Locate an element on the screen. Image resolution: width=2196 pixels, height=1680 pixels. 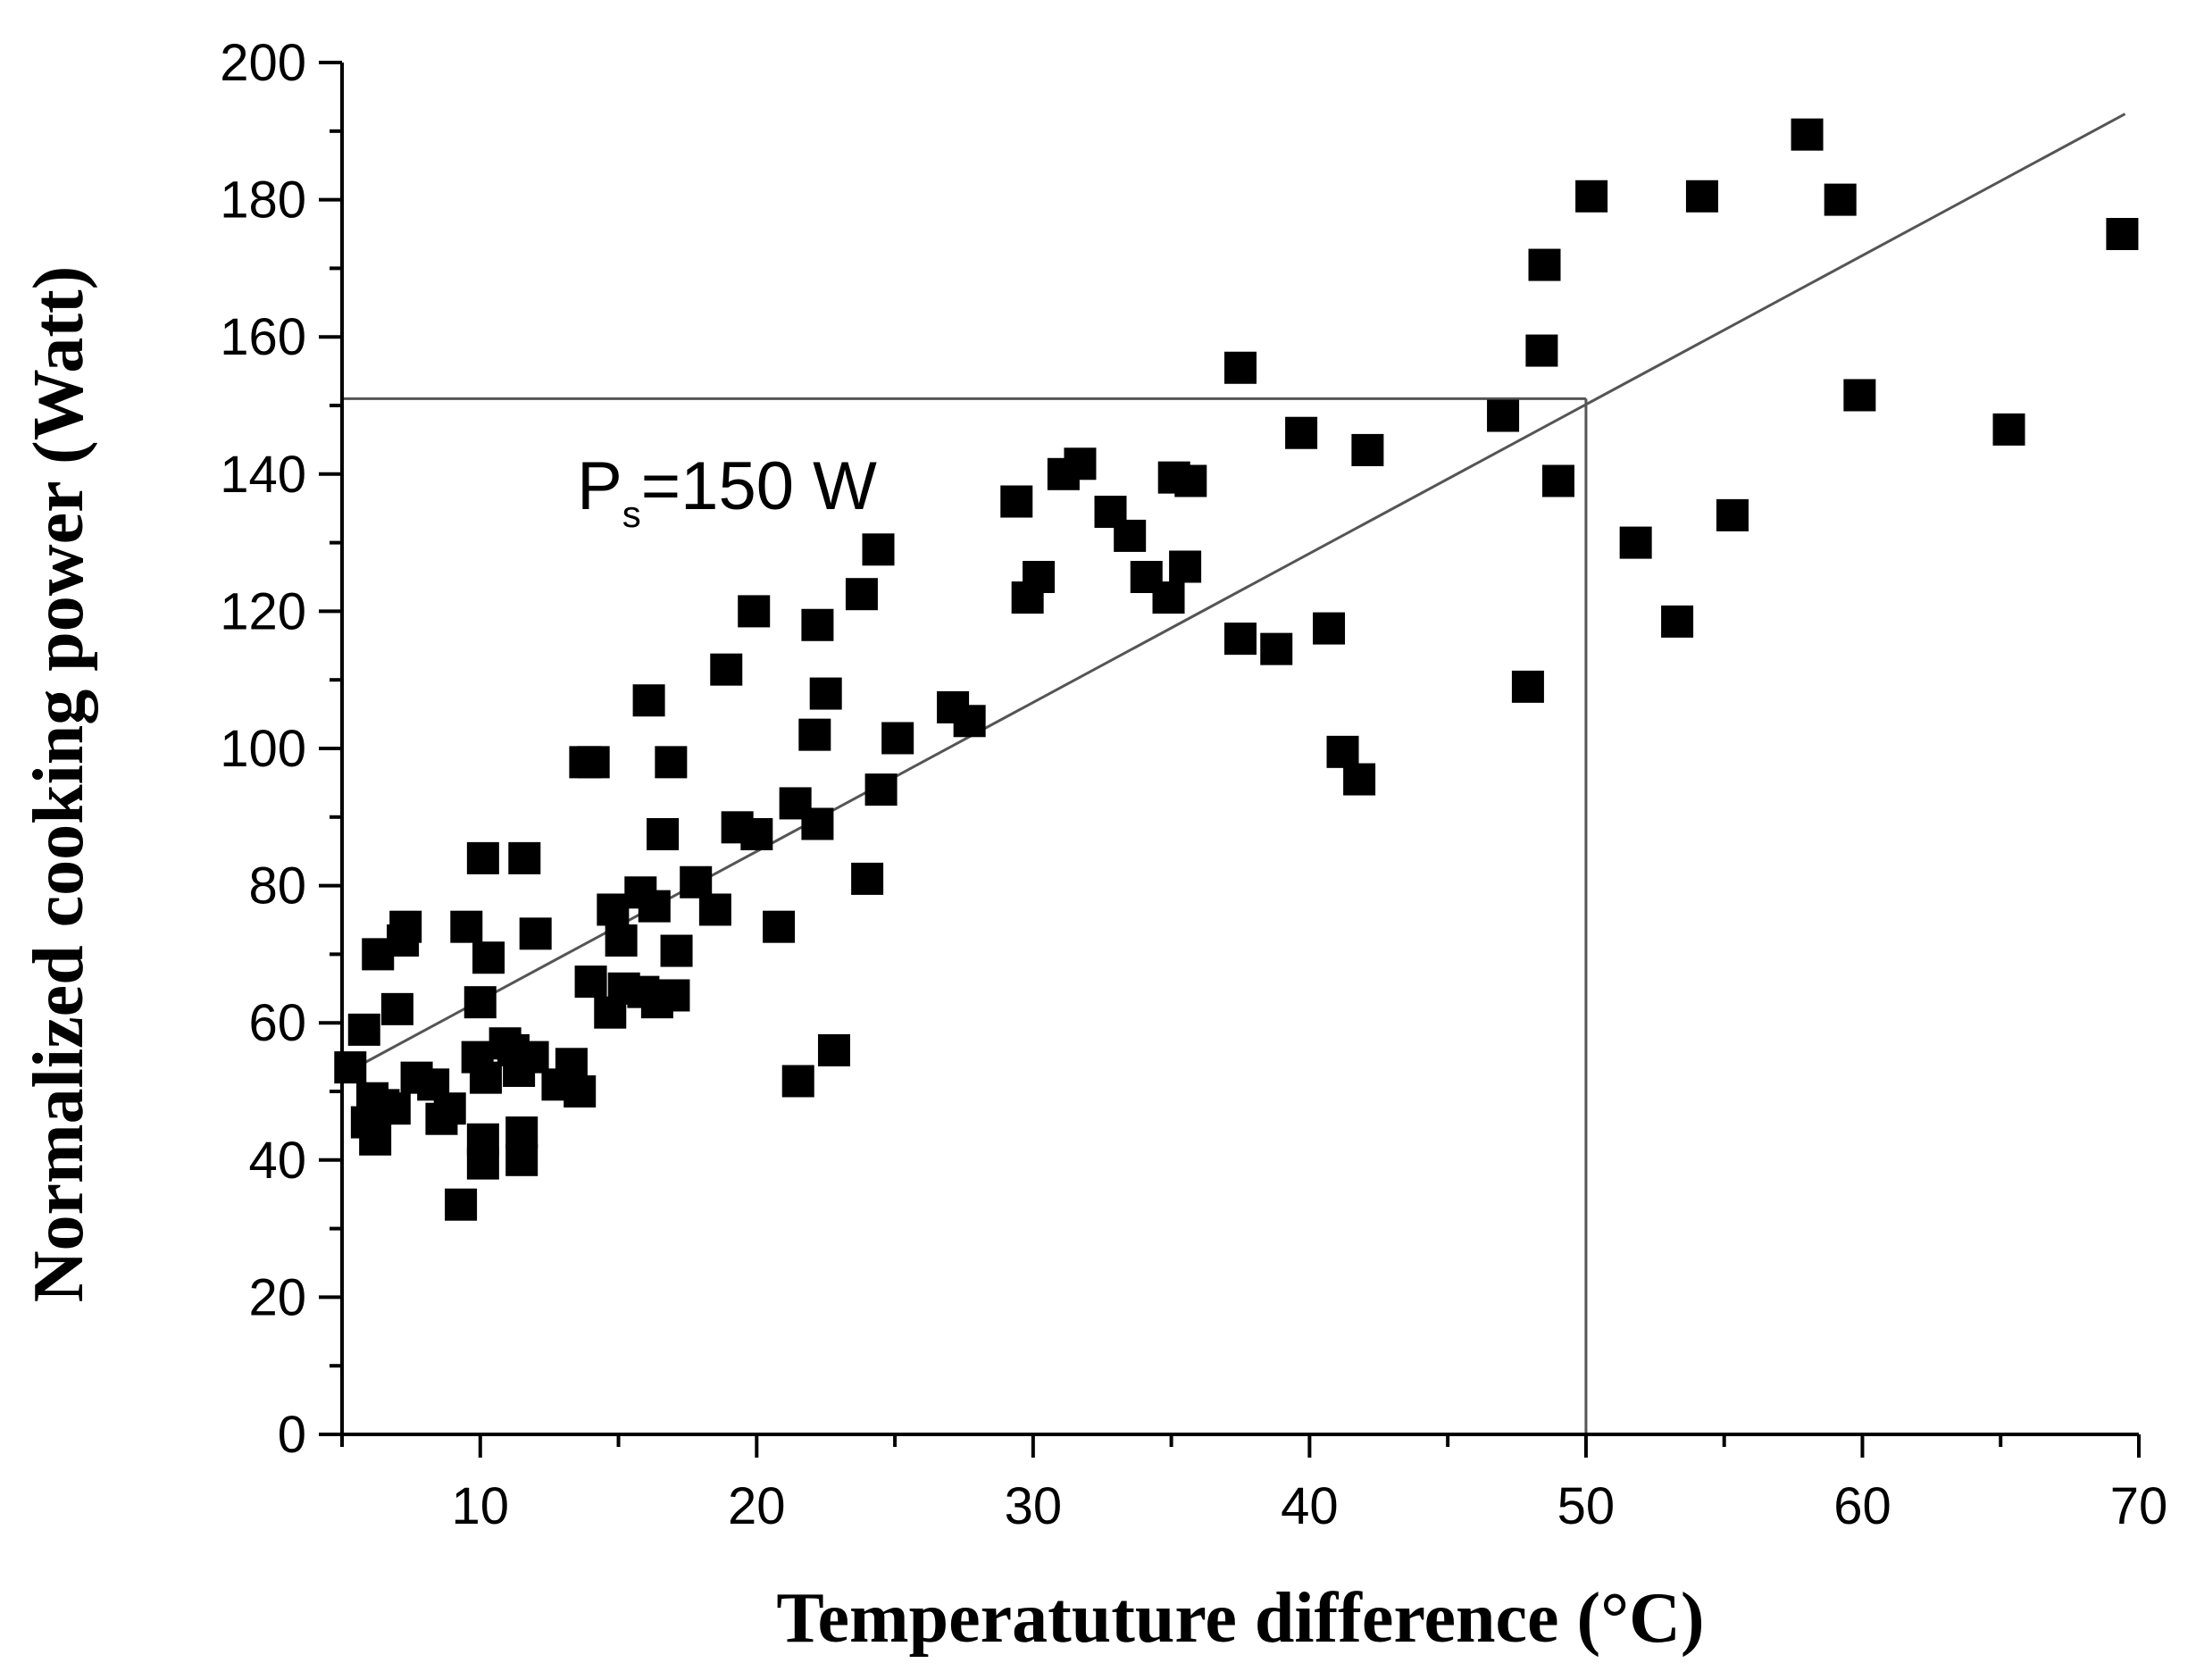
y-tick-label: 40 is located at coordinates (277, 1161).